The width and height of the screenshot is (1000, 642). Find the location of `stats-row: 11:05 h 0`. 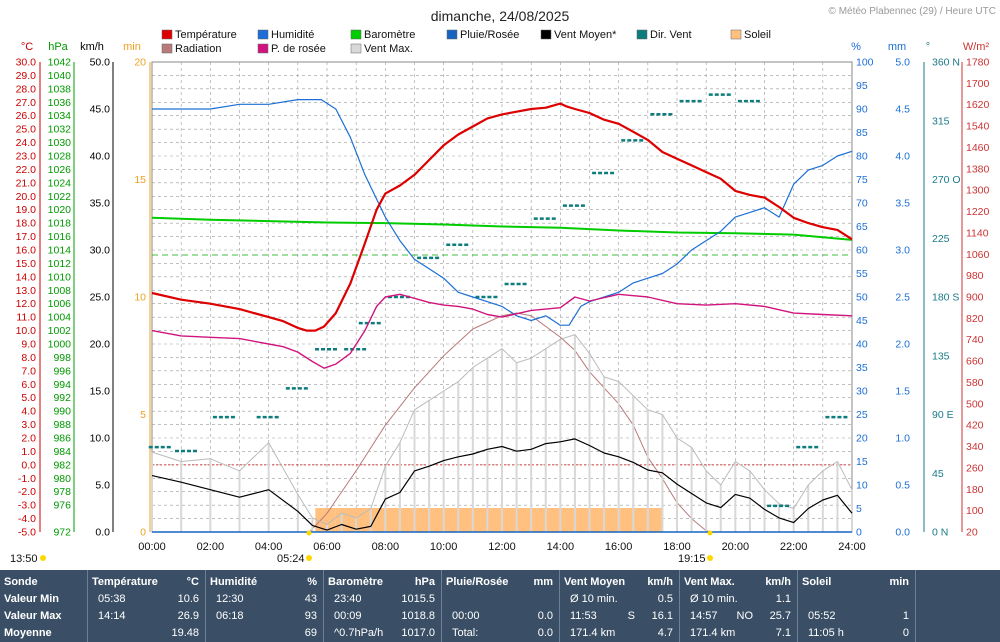

stats-row: 11:05 h 0 is located at coordinates (855, 633).